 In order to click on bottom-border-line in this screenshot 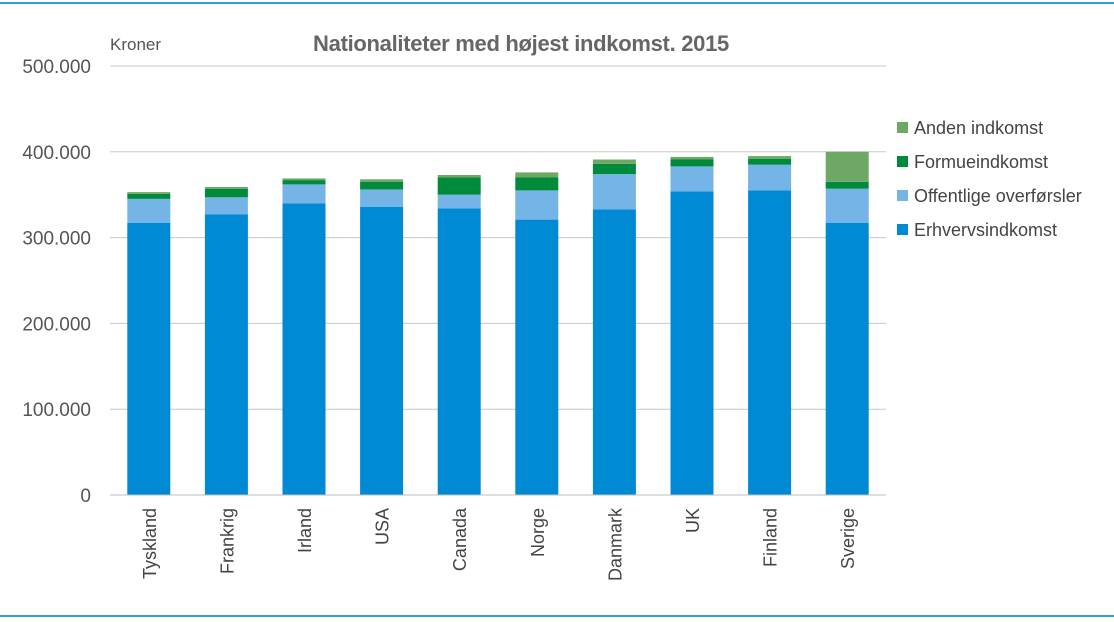, I will do `click(557, 616)`.